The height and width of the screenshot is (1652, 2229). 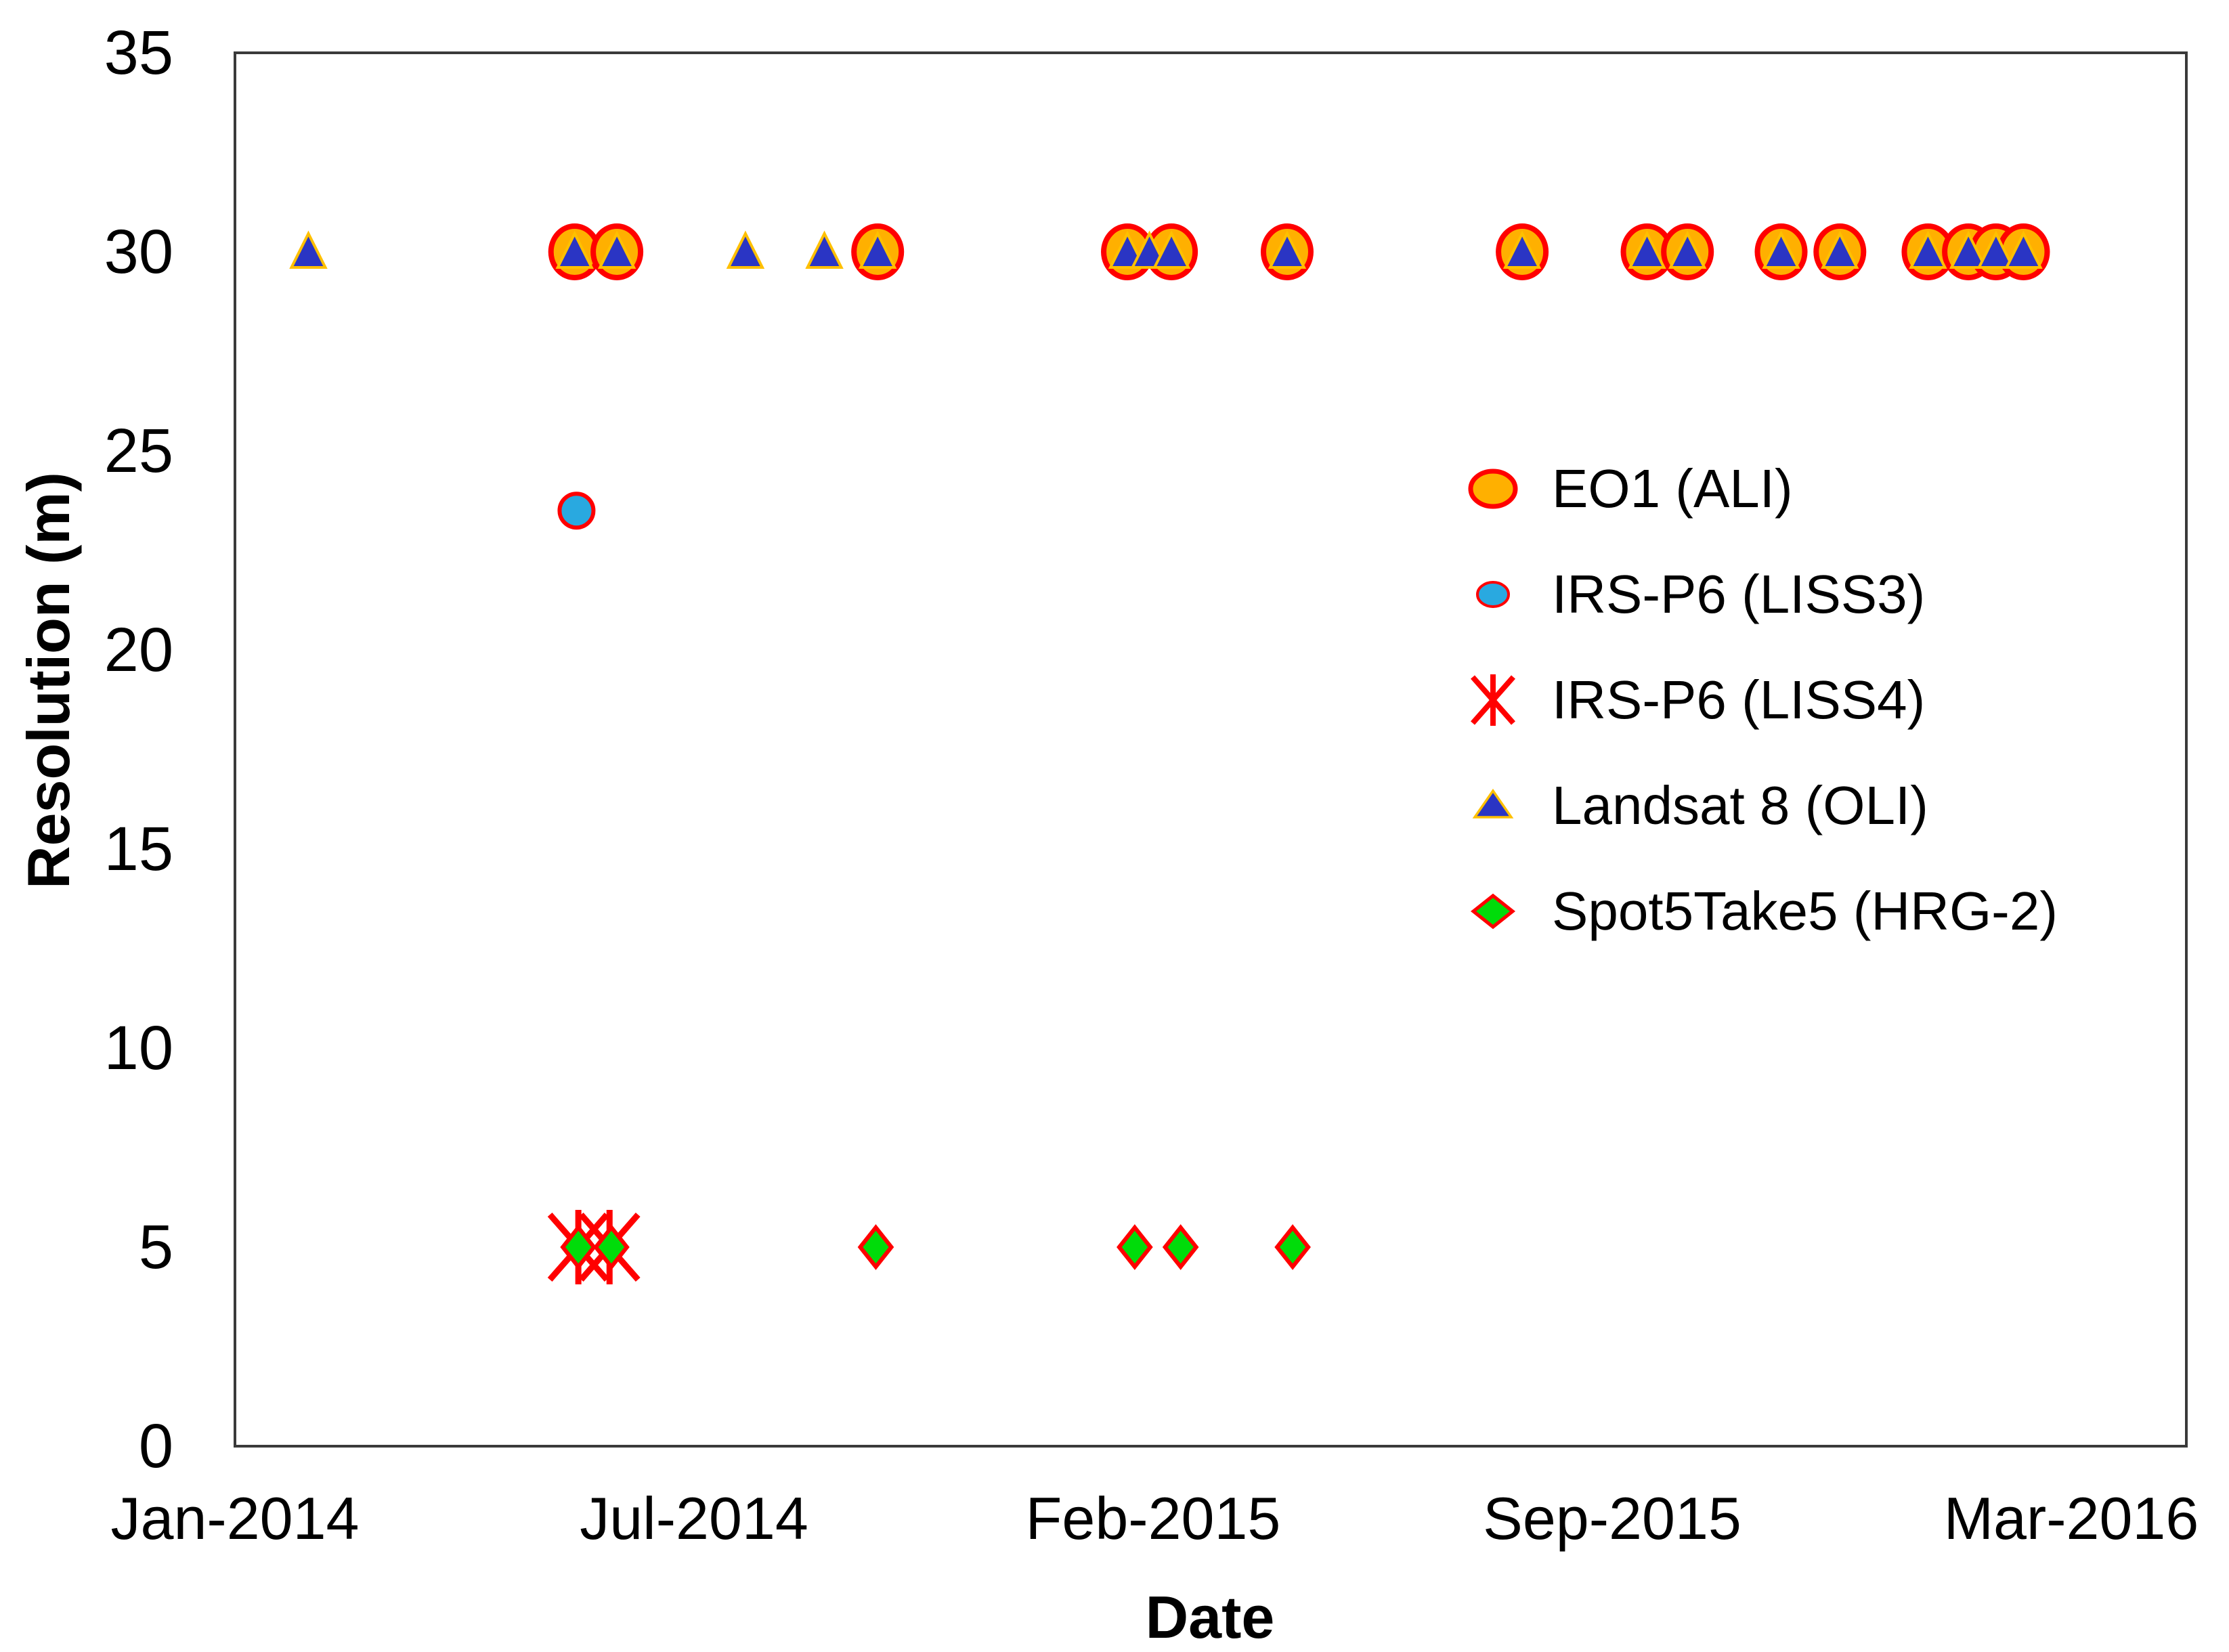 I want to click on legend-label: Landsat 8 (OLI), so click(x=1740, y=805).